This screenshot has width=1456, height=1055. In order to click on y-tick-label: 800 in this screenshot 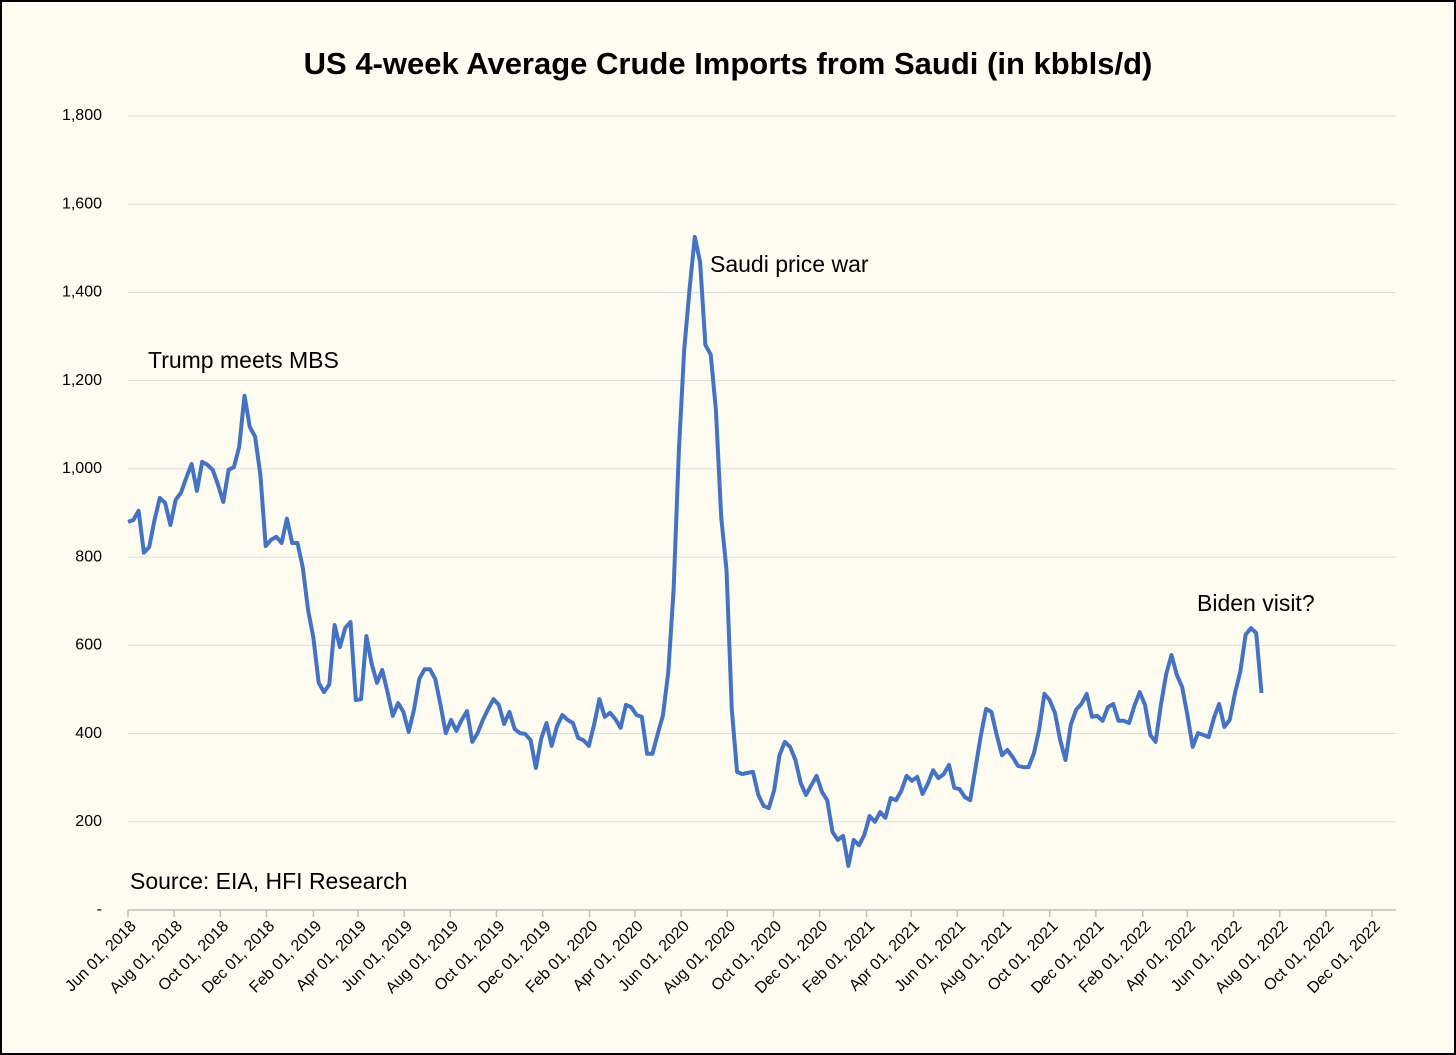, I will do `click(88, 556)`.